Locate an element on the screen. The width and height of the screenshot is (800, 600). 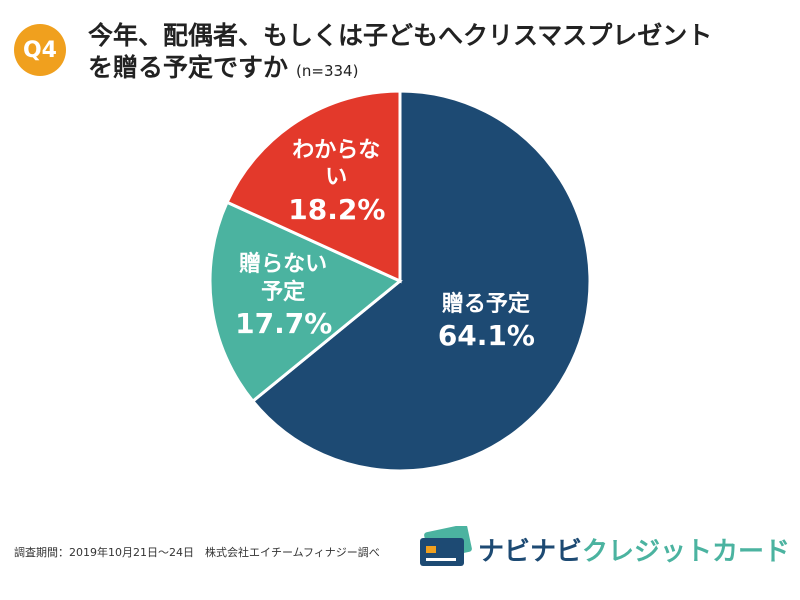
value-label: 17.7% is located at coordinates (284, 324).